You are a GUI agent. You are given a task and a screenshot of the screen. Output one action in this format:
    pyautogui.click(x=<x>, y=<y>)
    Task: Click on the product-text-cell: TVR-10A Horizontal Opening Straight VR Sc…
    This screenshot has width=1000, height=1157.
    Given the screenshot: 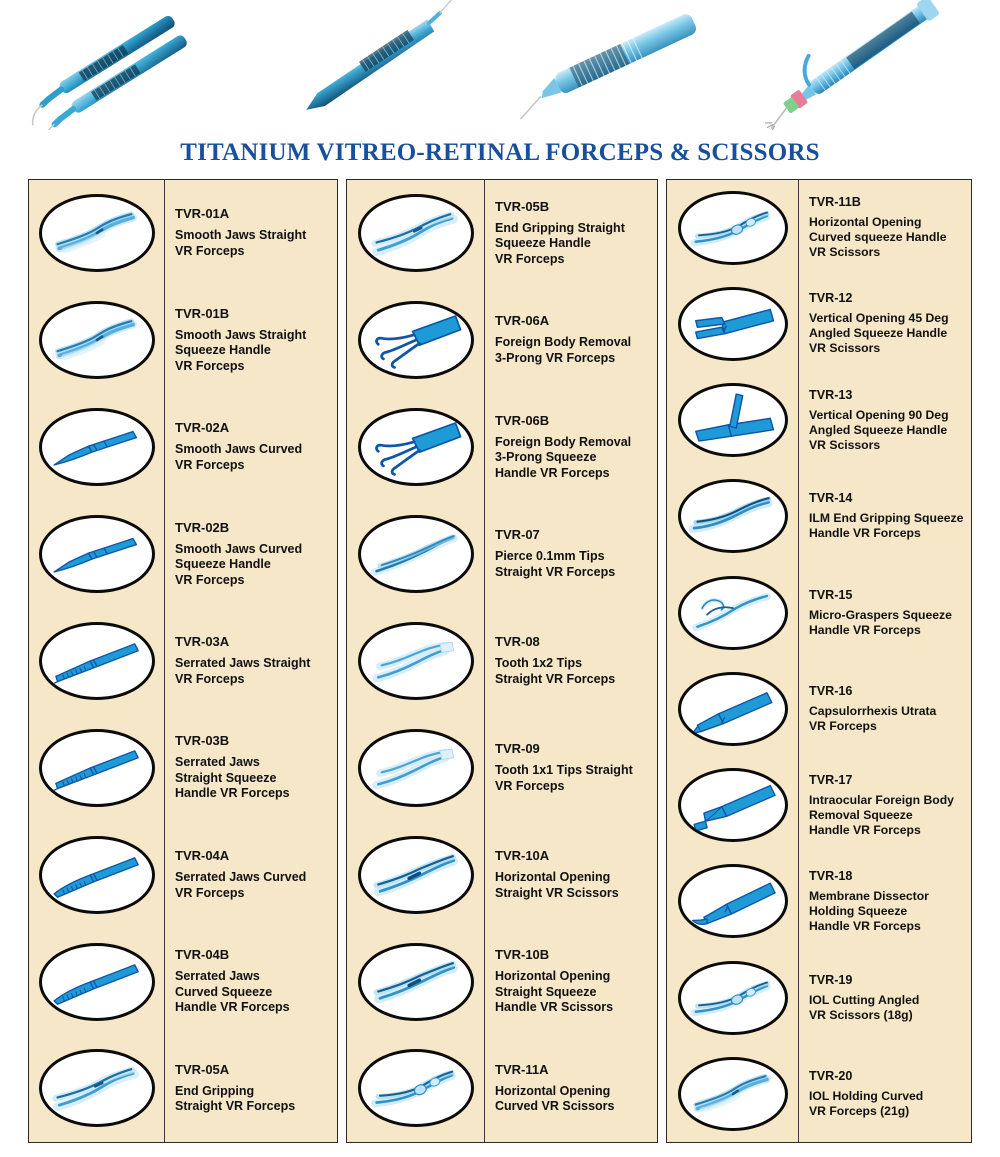 What is the action you would take?
    pyautogui.click(x=570, y=874)
    